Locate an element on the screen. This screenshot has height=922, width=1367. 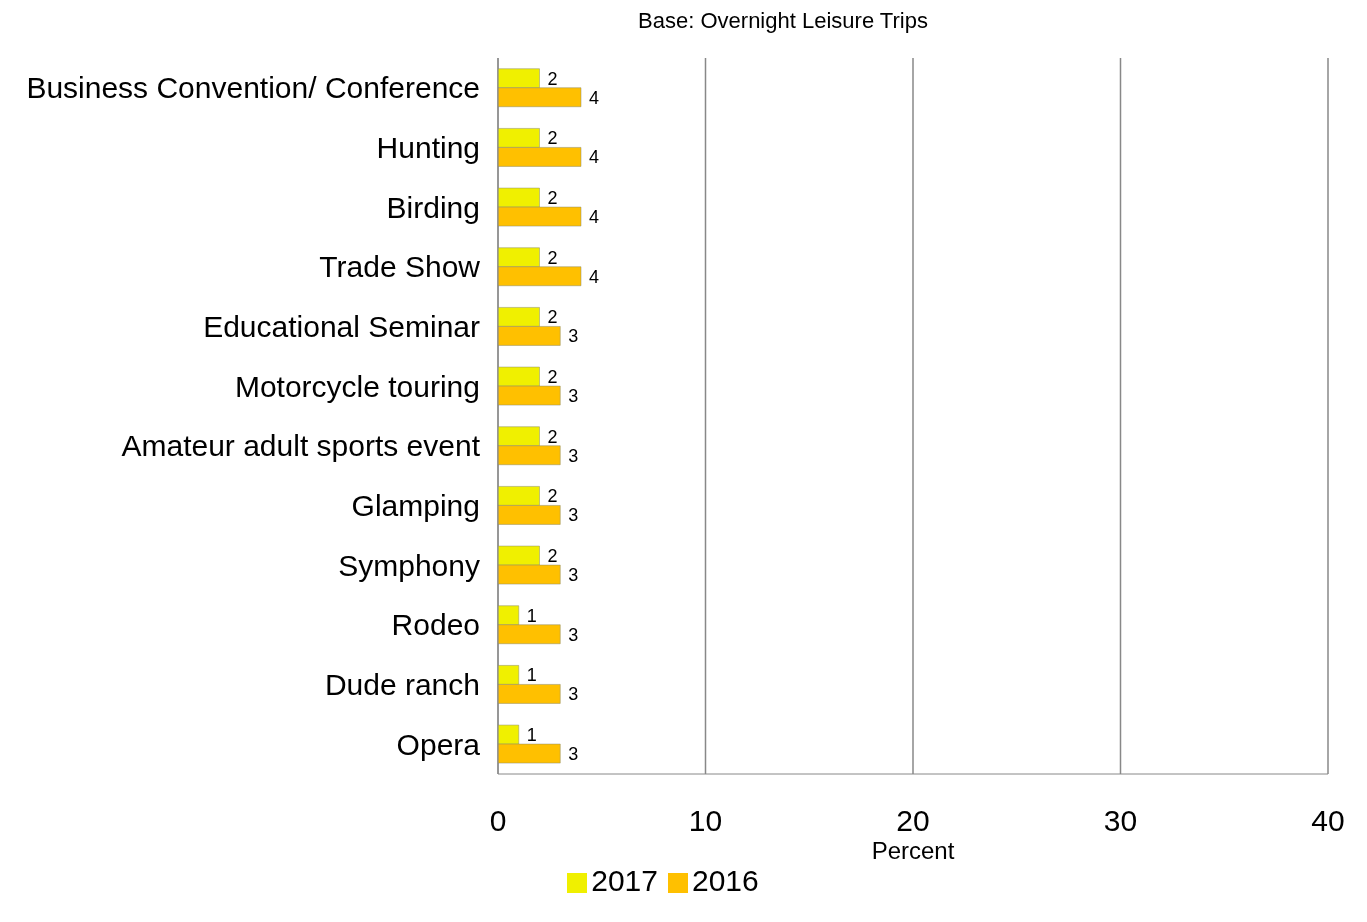
y-tick-label: Glamping is located at coordinates (415, 506).